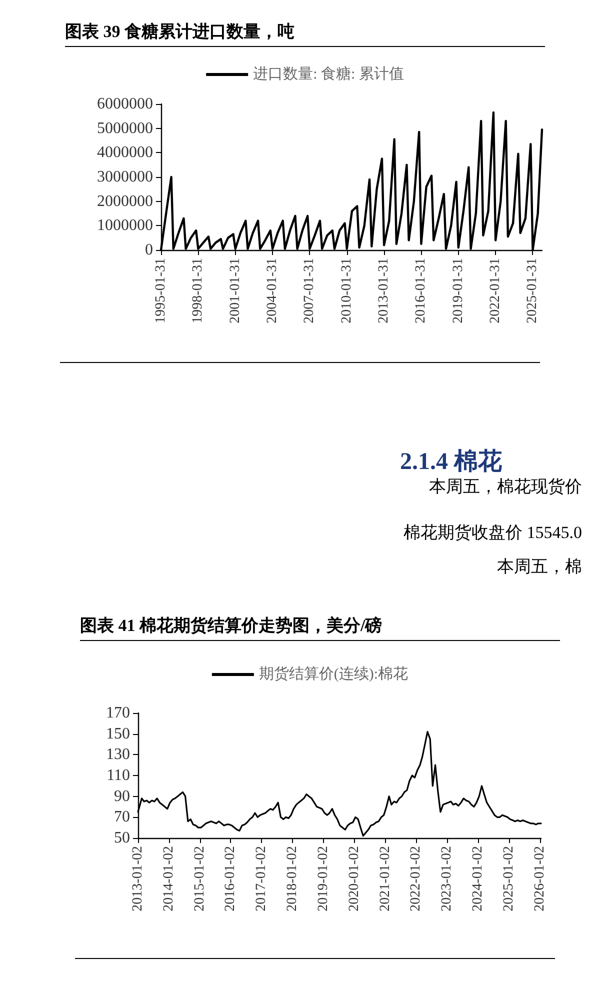 This screenshot has height=997, width=590. Describe the element at coordinates (168, 879) in the screenshot. I see `x-tick-label: 2014-01-02` at that location.